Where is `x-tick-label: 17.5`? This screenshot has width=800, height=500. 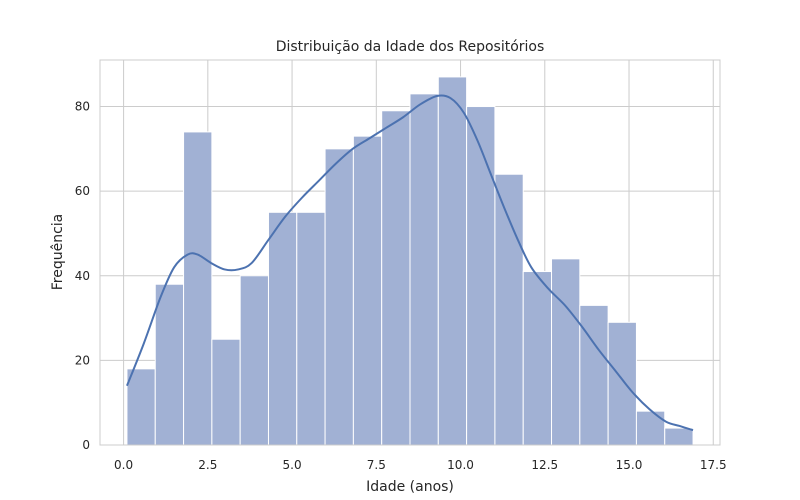 x-tick-label: 17.5 is located at coordinates (713, 465).